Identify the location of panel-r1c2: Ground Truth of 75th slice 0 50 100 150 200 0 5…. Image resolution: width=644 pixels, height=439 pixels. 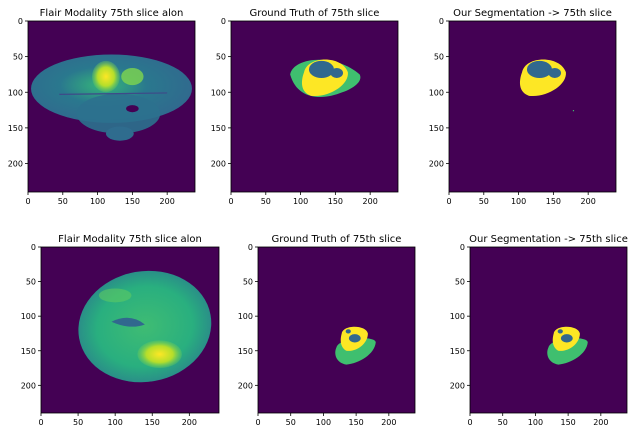
(305, 107).